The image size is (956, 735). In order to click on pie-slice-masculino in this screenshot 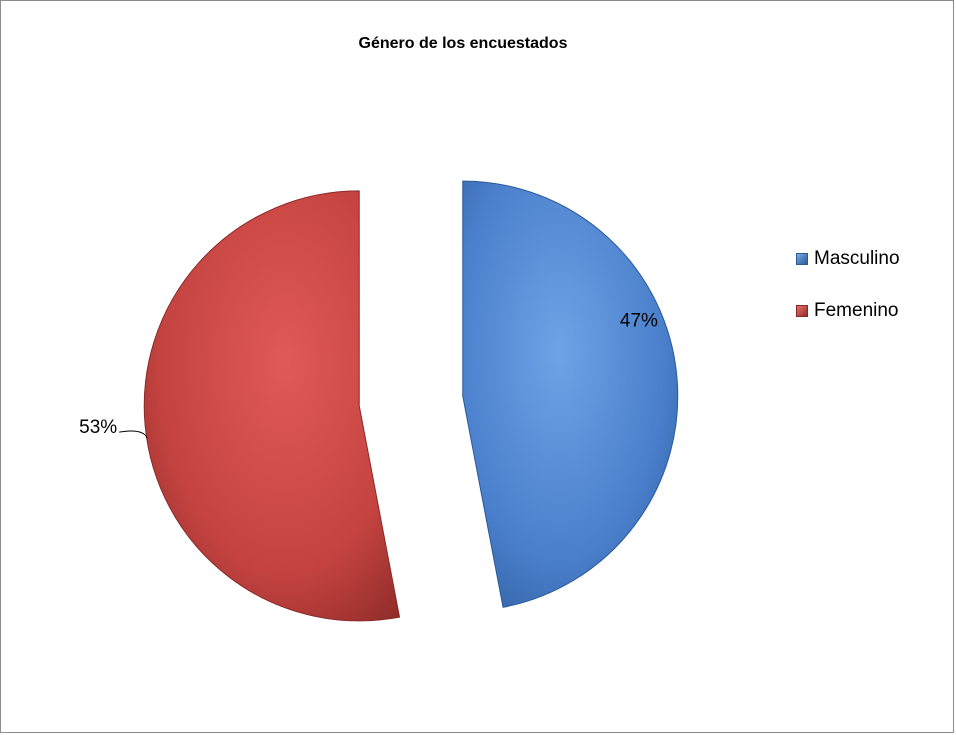, I will do `click(570, 394)`.